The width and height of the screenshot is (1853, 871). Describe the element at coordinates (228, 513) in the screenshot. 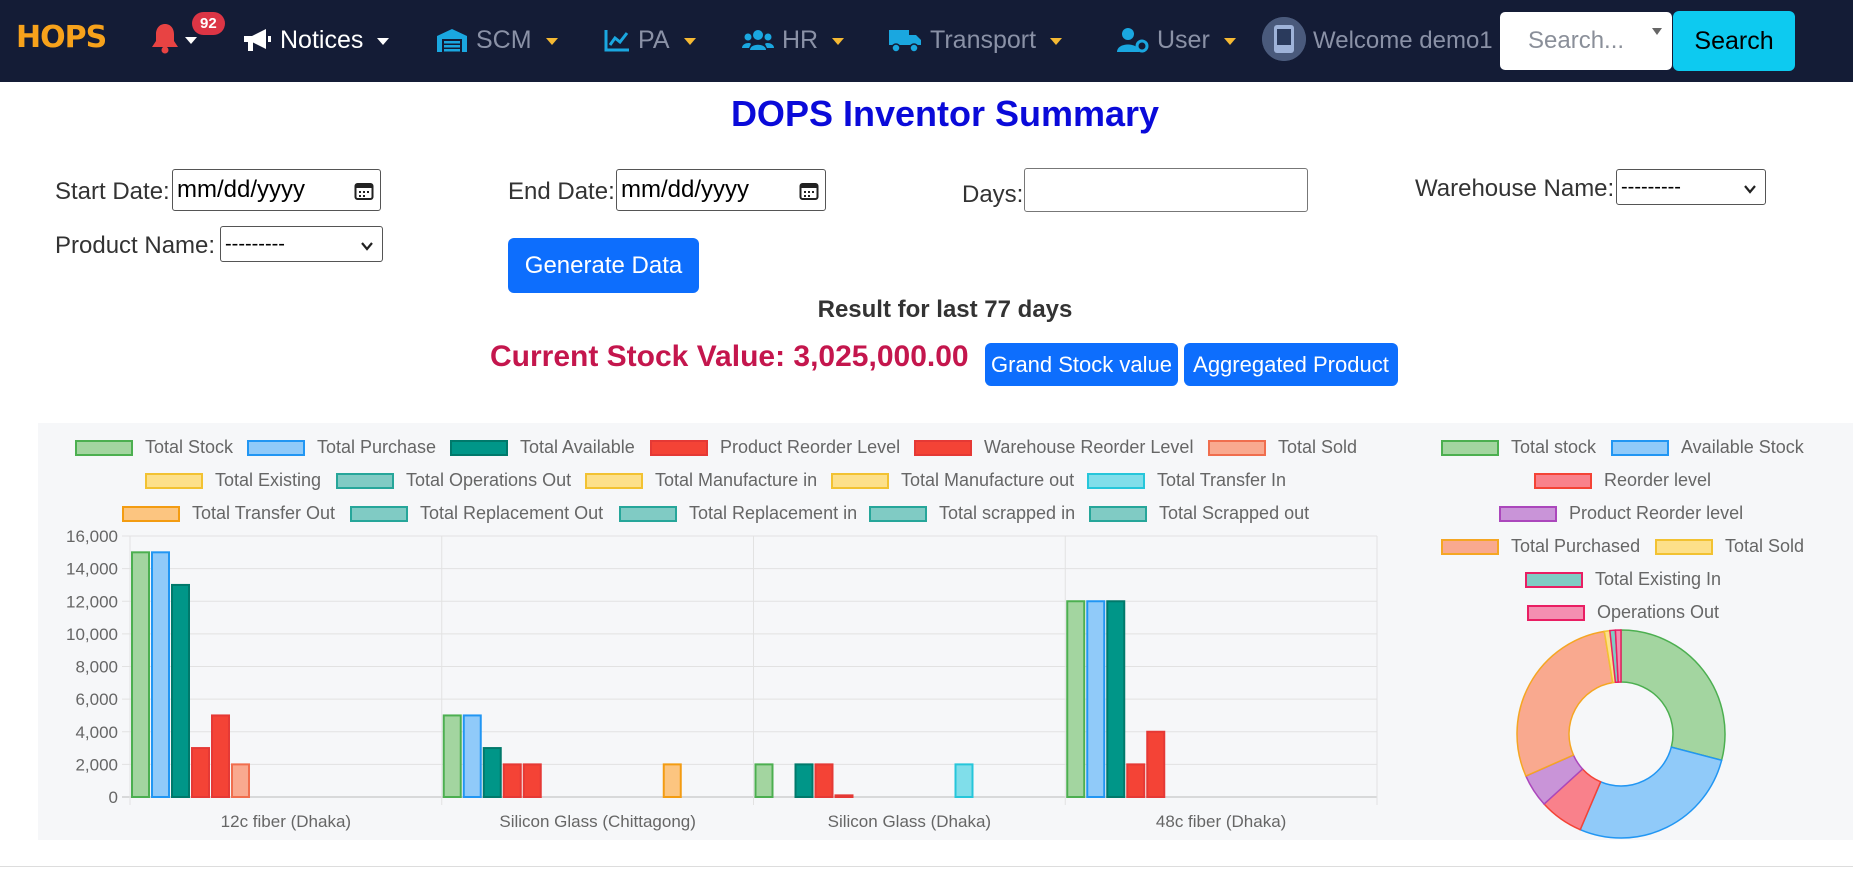

I see `legend-item-total-transfer-out: Total Transfer Out` at that location.